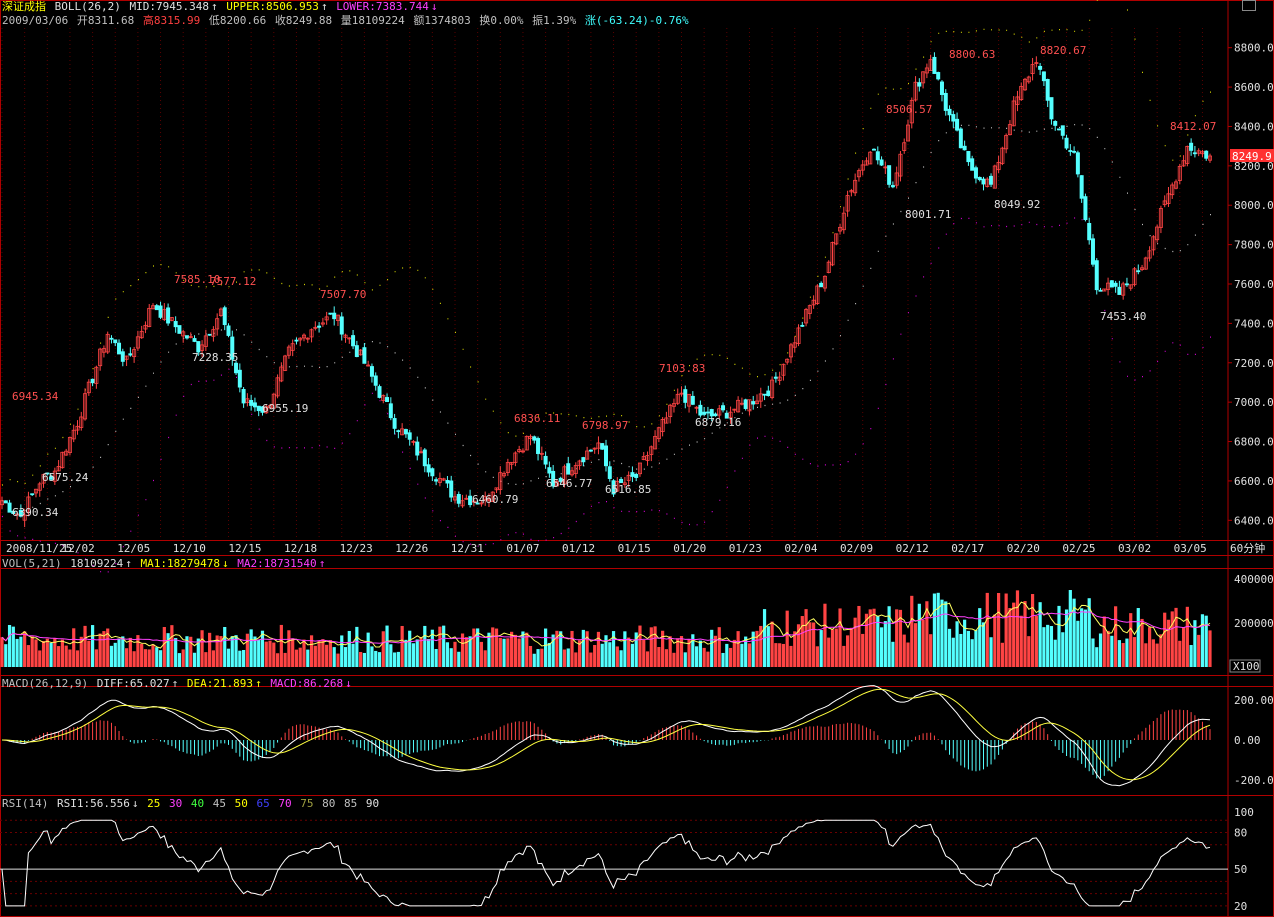  I want to click on date-axis-label: 12/02, so click(78, 548).